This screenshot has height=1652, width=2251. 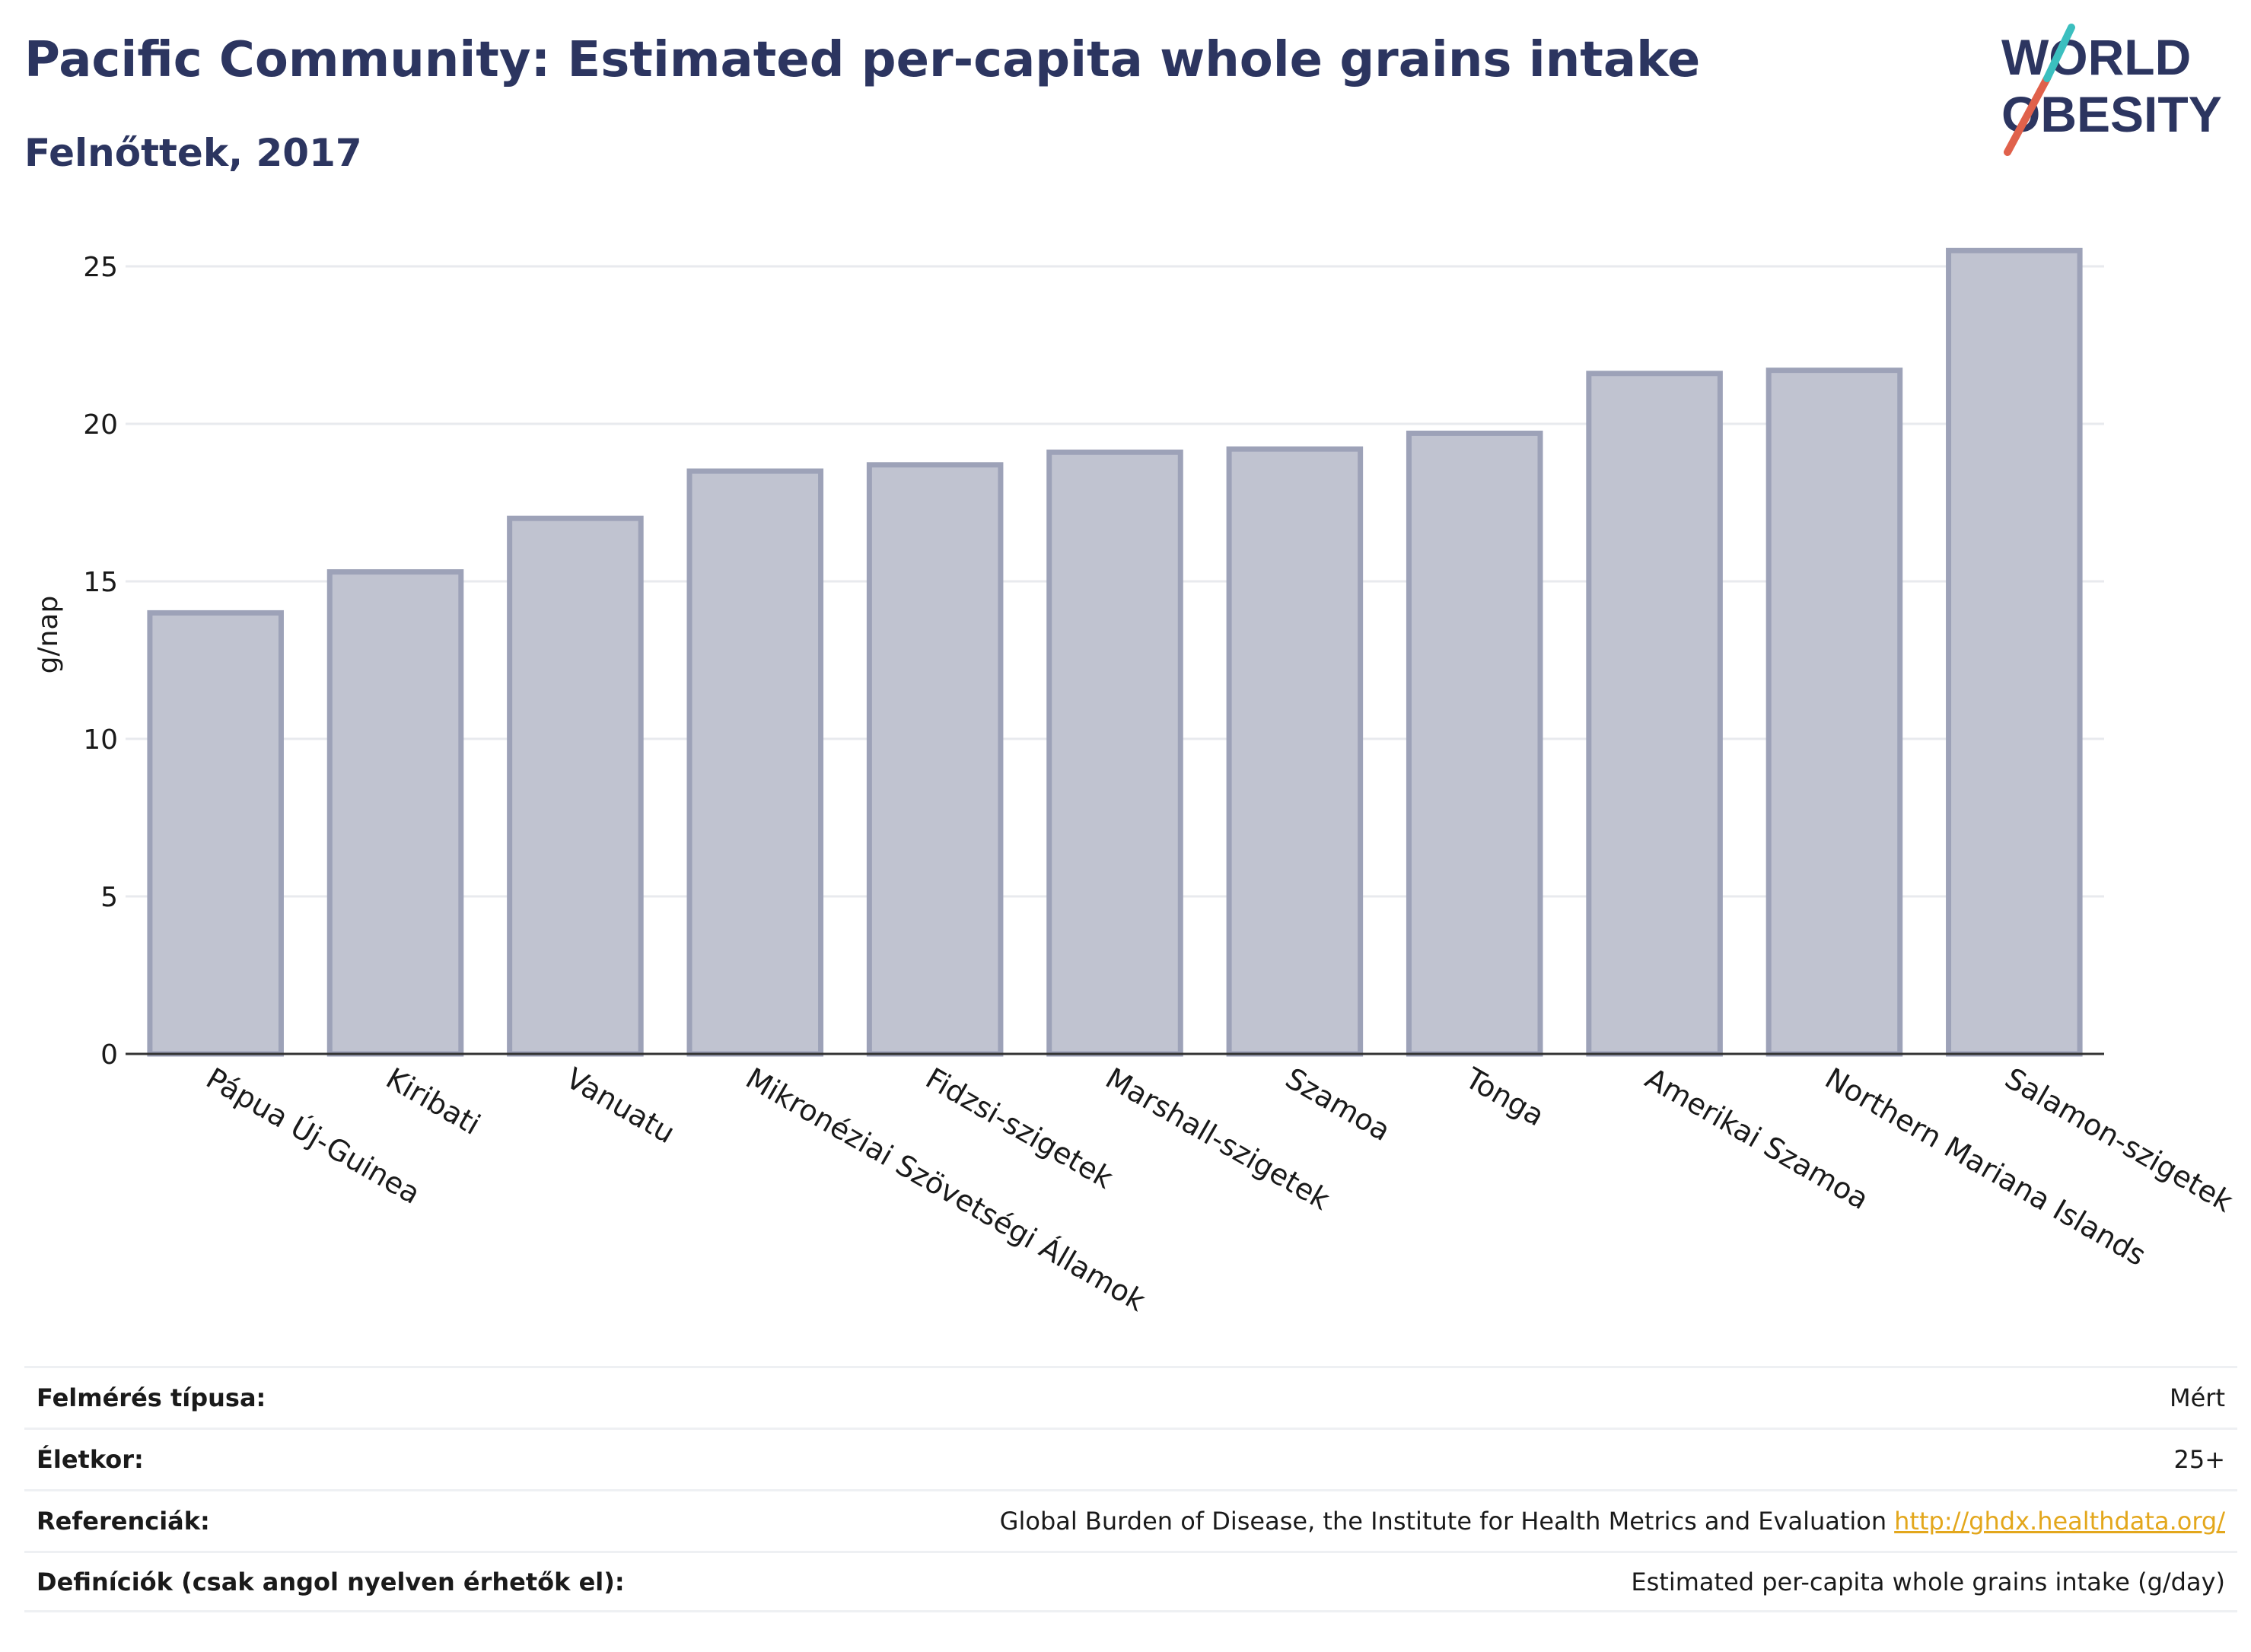 What do you see at coordinates (151, 1397) in the screenshot?
I see `survey-type-label: Felmérés típusa:` at bounding box center [151, 1397].